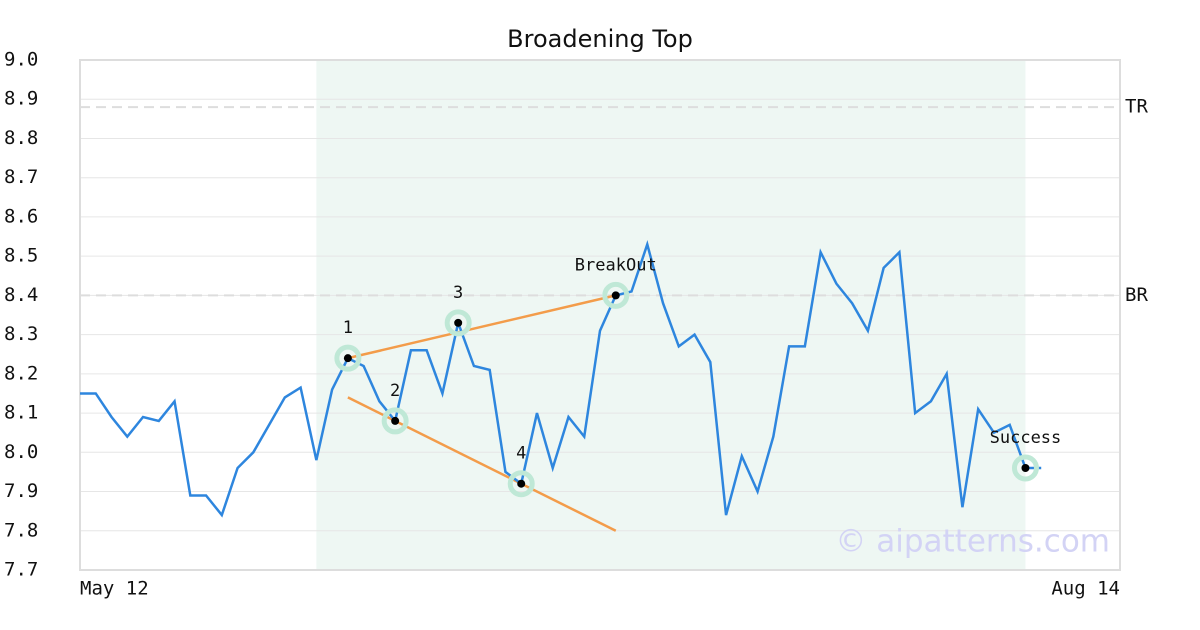 The height and width of the screenshot is (630, 1200). I want to click on y-tick-label: 8.9, so click(21, 99).